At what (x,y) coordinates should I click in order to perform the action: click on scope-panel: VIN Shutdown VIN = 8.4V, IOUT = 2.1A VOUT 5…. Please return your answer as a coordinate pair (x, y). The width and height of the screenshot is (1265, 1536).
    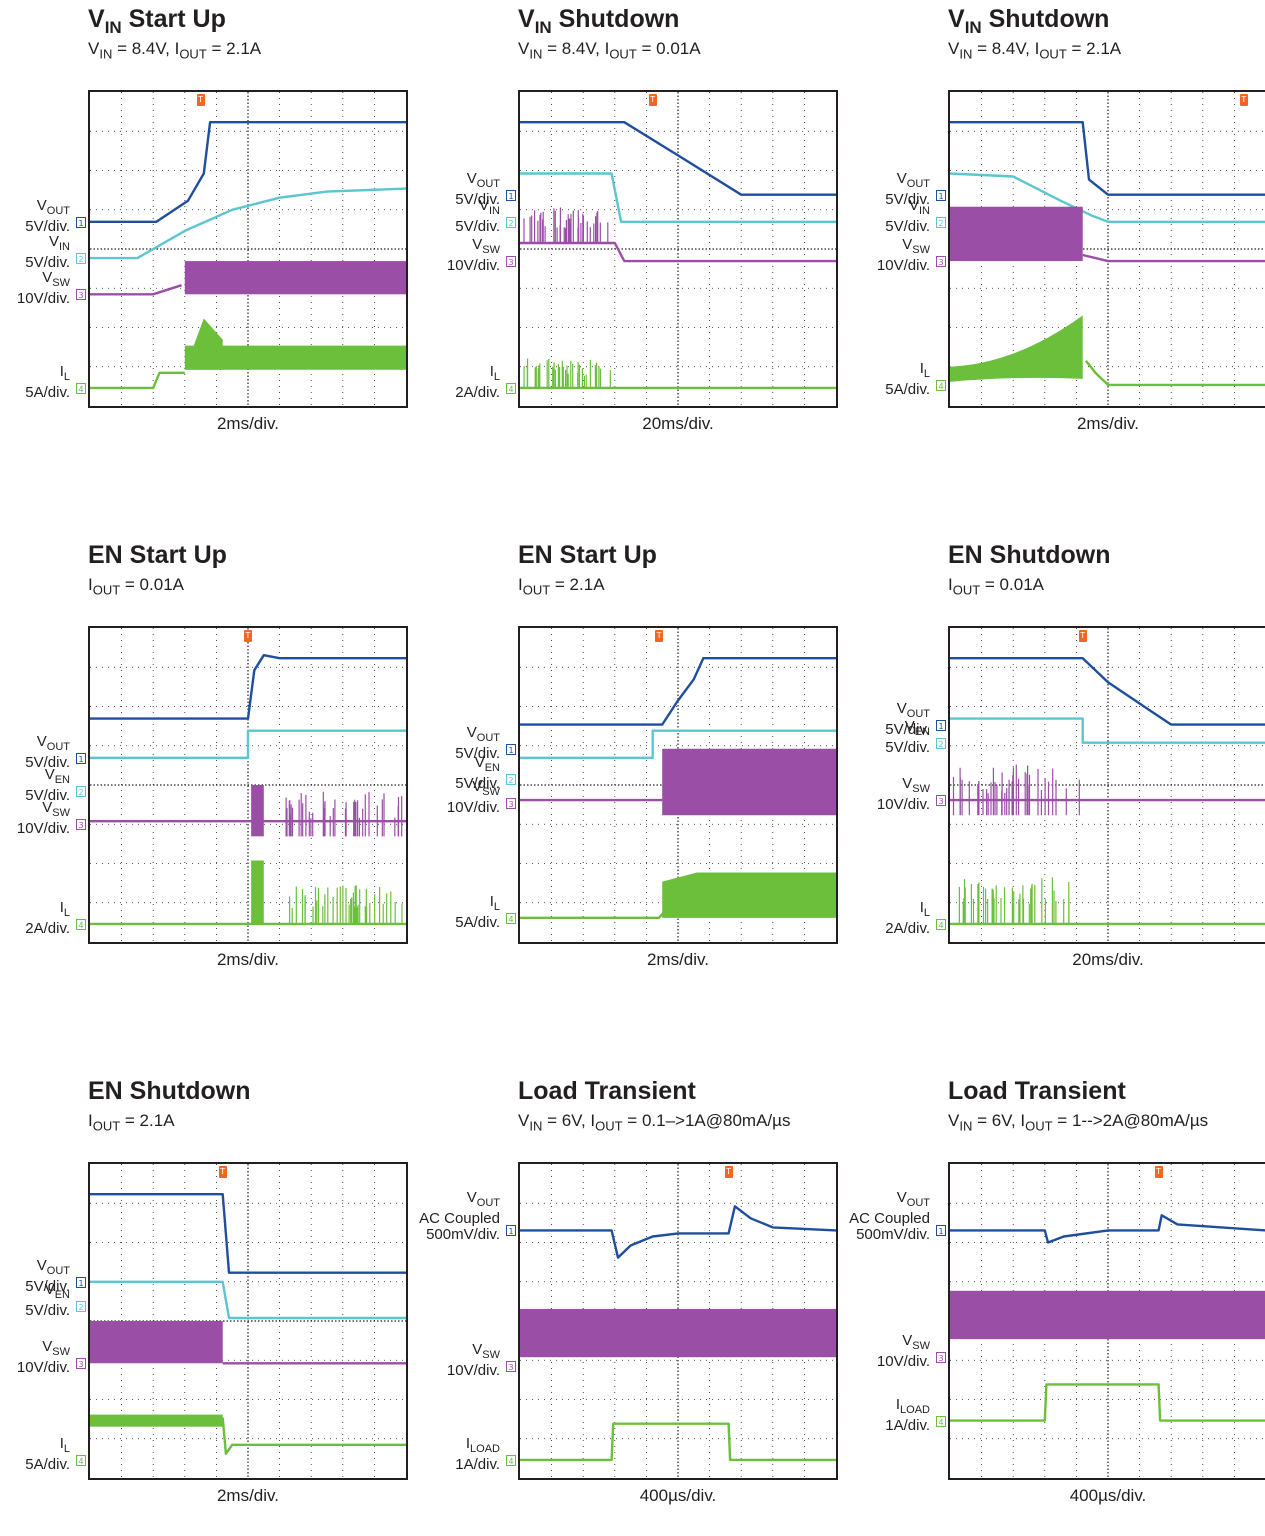
    Looking at the image, I should click on (1071, 234).